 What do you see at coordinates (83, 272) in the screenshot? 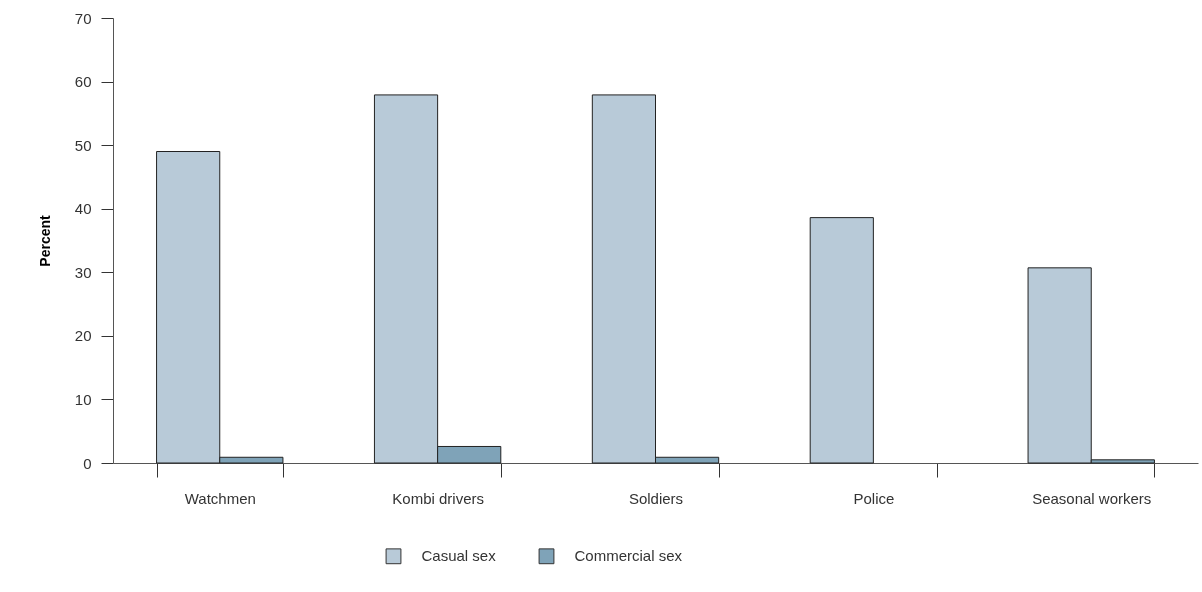
I see `y-tick-label: 30` at bounding box center [83, 272].